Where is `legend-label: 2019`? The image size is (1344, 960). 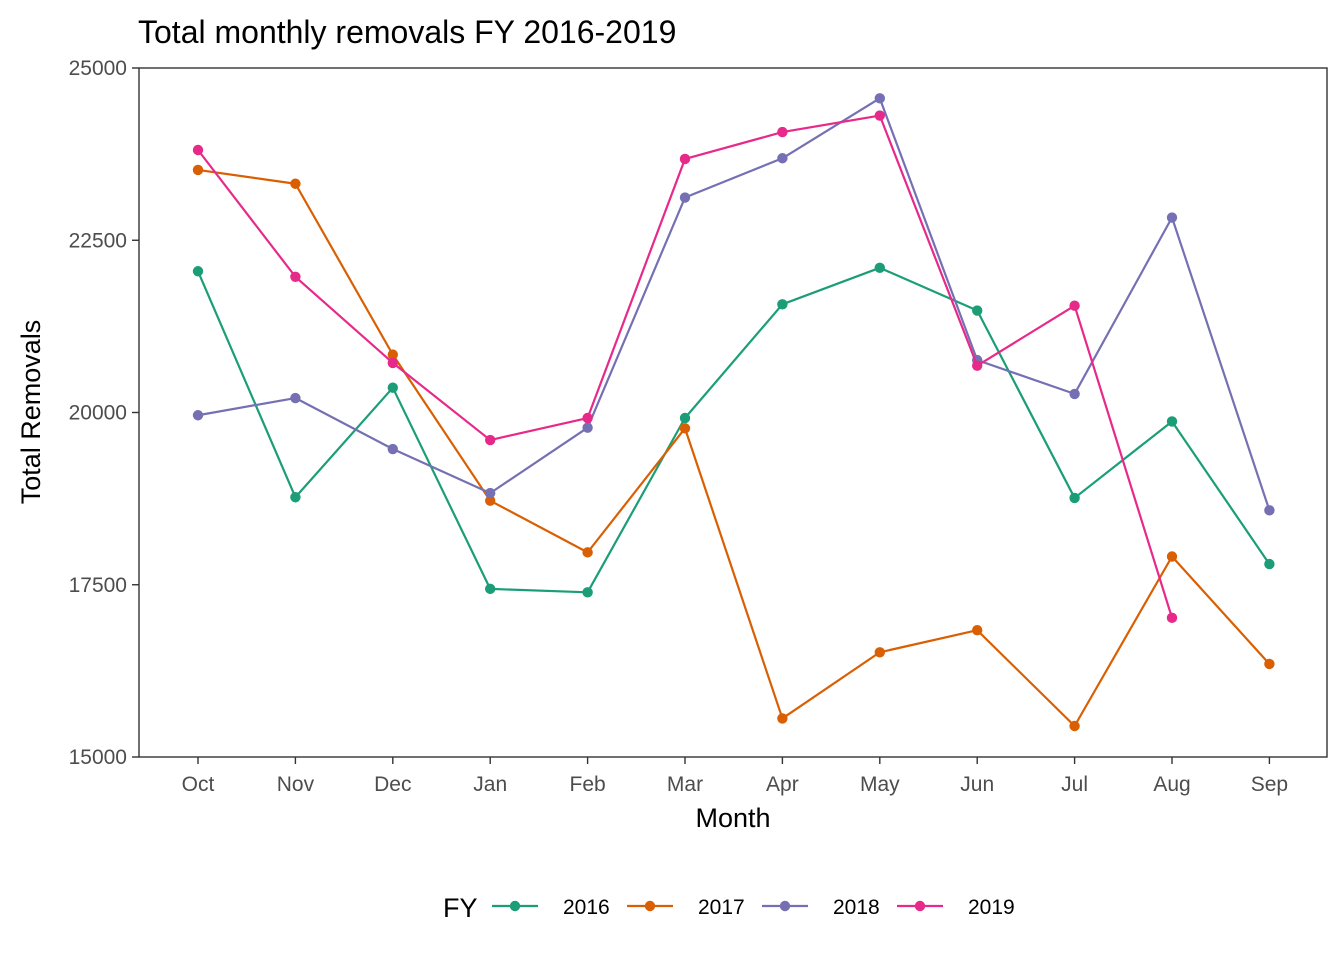 legend-label: 2019 is located at coordinates (991, 907).